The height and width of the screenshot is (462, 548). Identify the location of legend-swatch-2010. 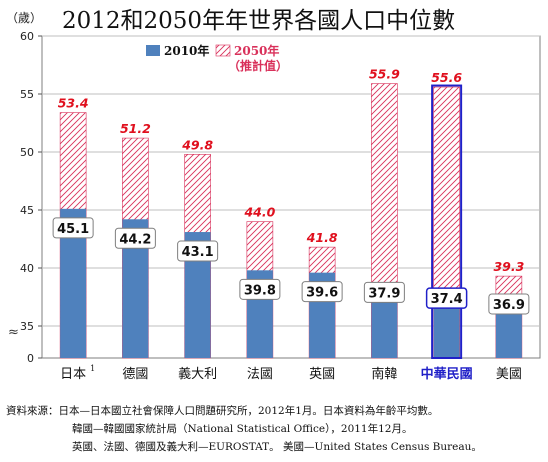
(153, 50).